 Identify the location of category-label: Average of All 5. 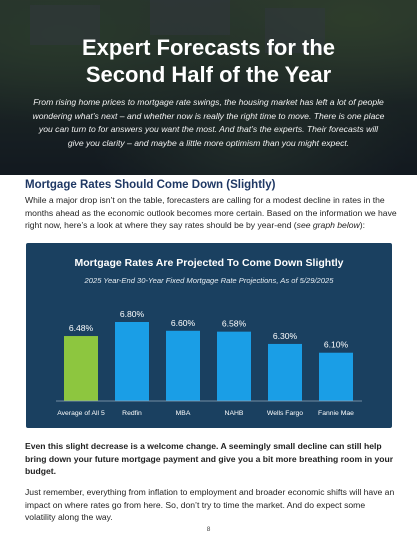
(81, 413).